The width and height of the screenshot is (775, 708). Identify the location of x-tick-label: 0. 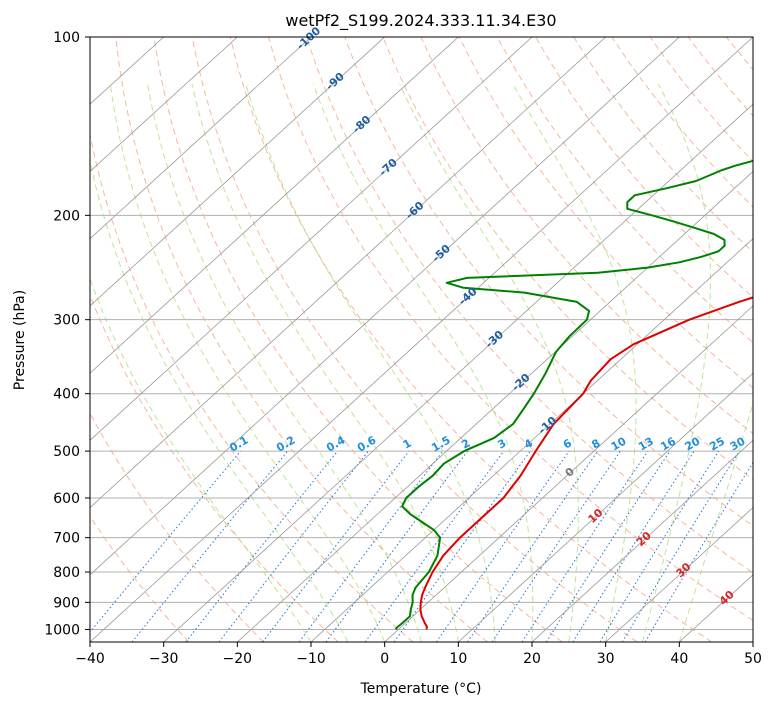
(384, 659).